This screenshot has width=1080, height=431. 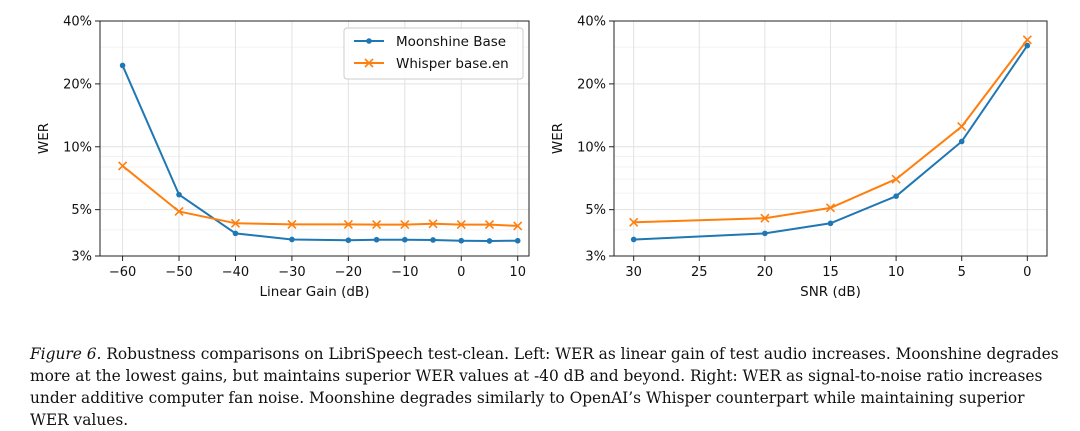 What do you see at coordinates (122, 272) in the screenshot?
I see `left-x-tick-label: −60` at bounding box center [122, 272].